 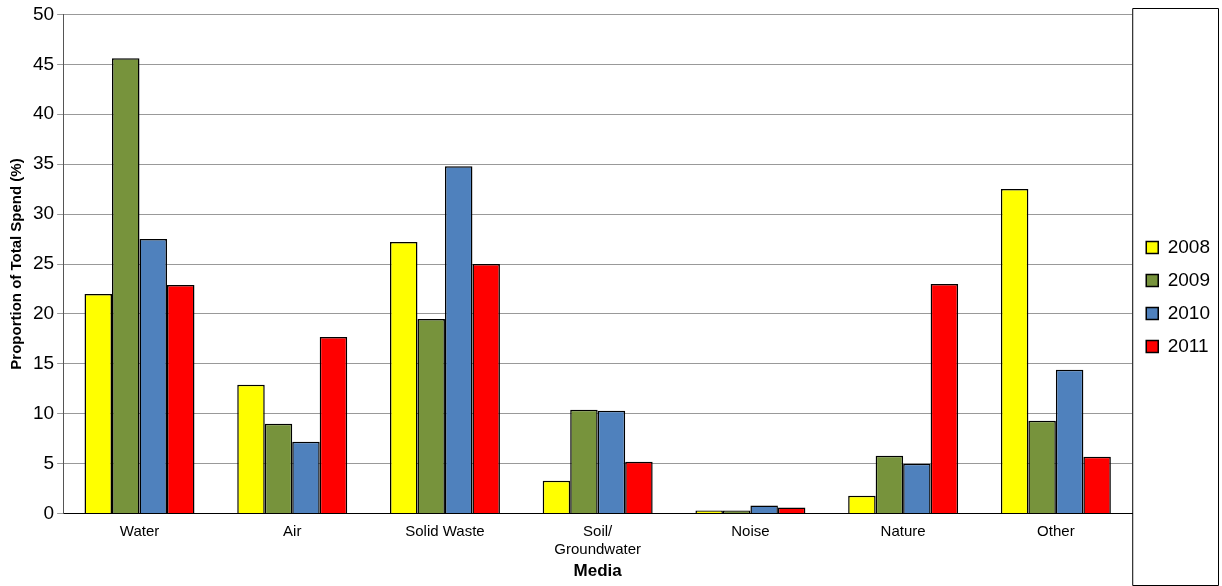 I want to click on y-tick-label: 45, so click(x=43, y=63).